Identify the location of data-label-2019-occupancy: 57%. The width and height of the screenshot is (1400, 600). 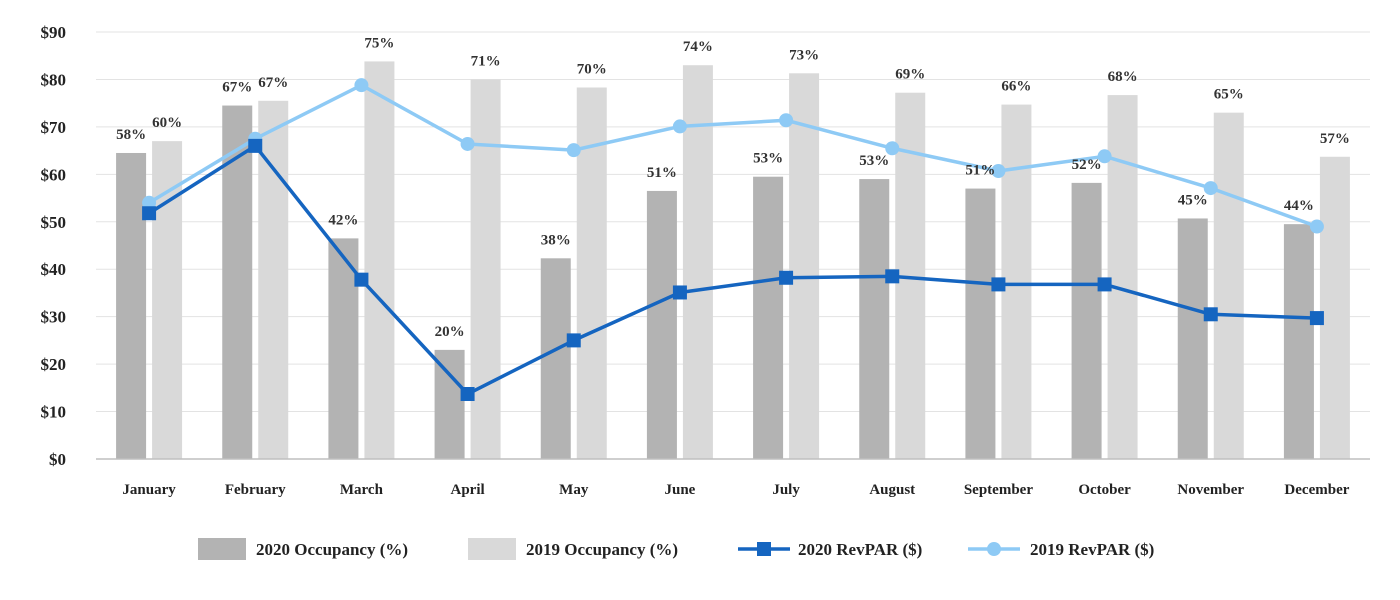
(1335, 139).